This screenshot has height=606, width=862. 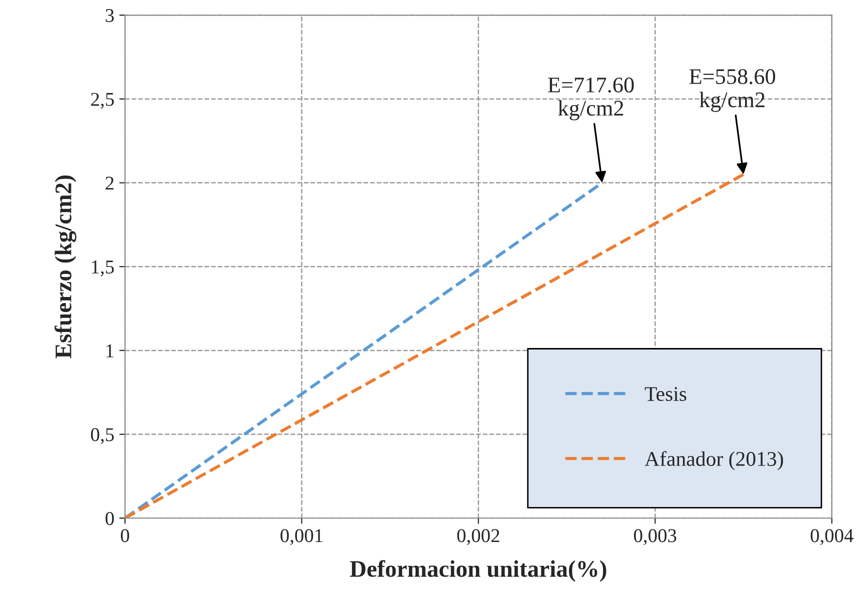 I want to click on annotation: E=717.60 kg/cm2, so click(x=591, y=99).